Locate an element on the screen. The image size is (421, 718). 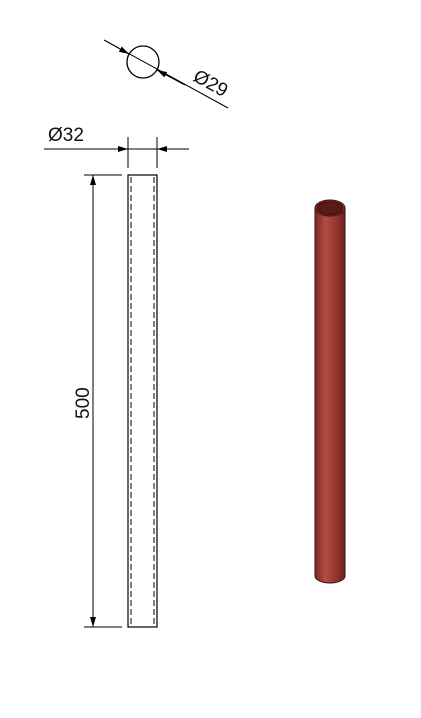
length-dimension: 500 is located at coordinates (97, 401).